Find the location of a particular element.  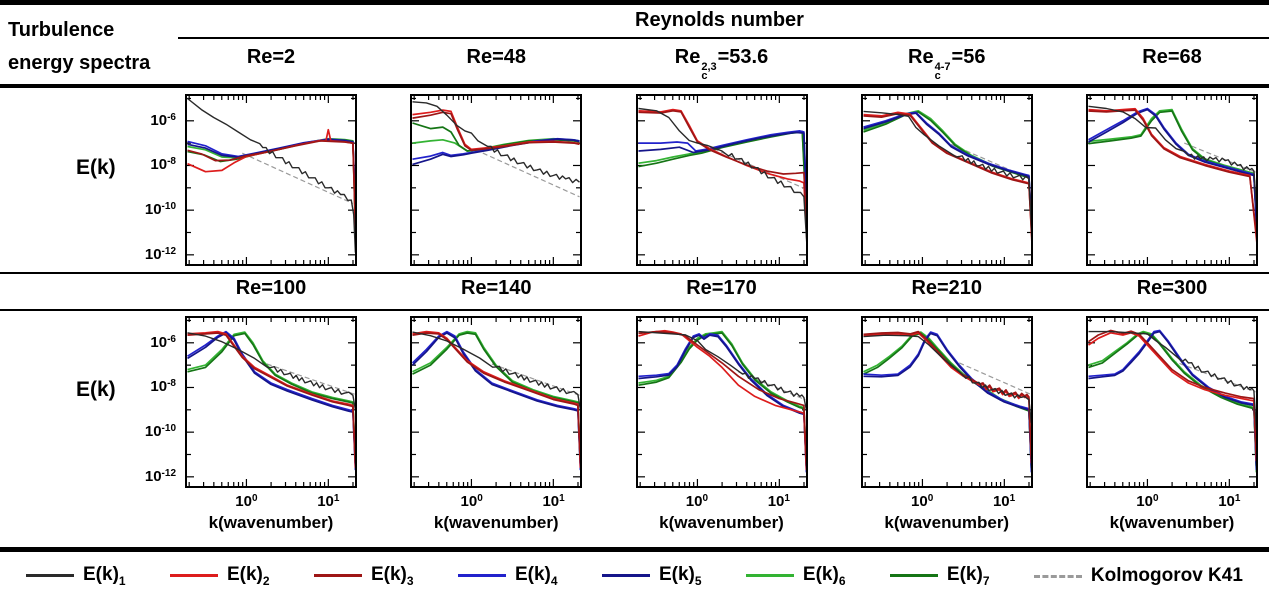

column-header-re-300: Re=300 is located at coordinates (1172, 288).